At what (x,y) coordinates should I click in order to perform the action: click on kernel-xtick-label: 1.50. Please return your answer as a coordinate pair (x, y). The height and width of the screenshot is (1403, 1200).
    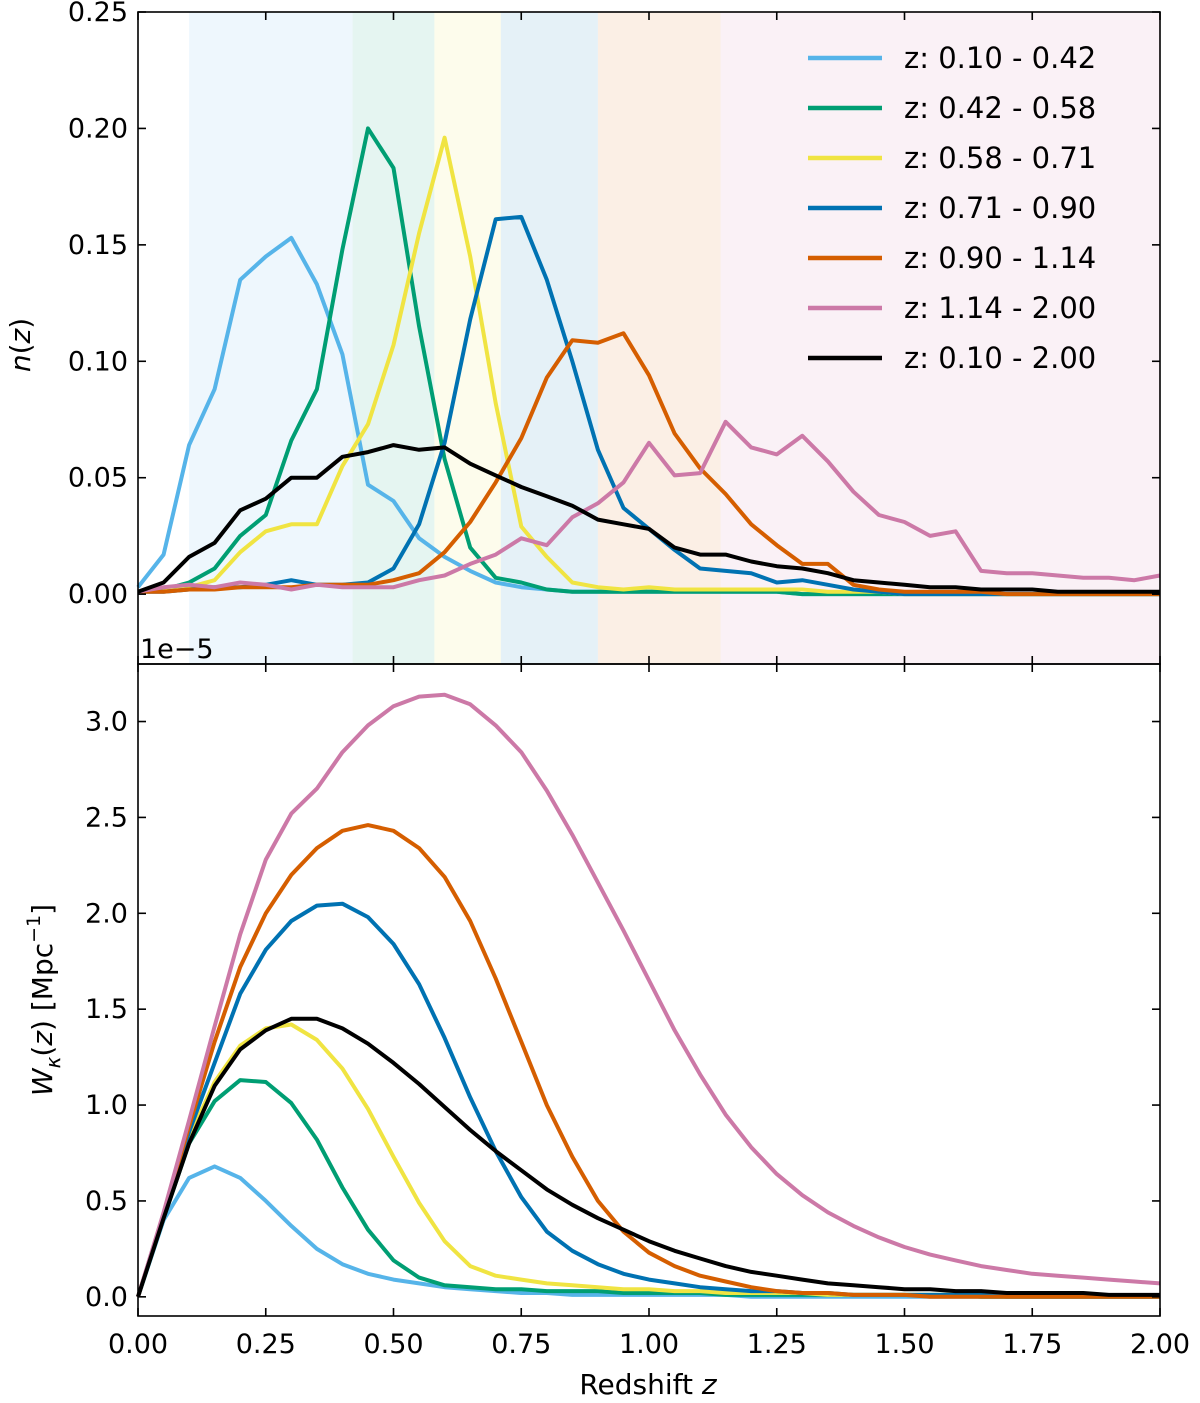
    Looking at the image, I should click on (904, 1344).